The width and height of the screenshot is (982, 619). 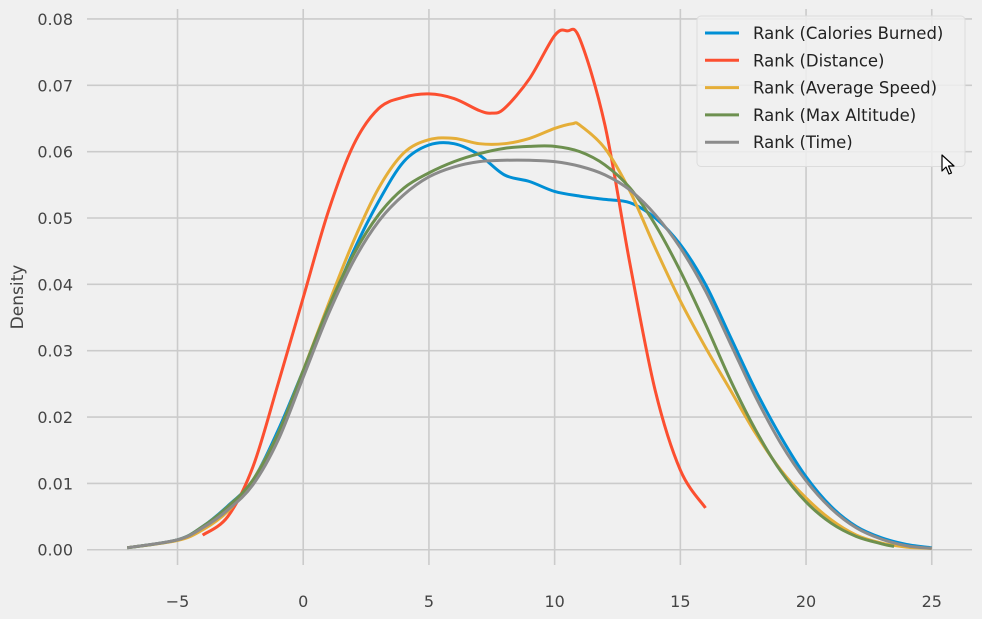 I want to click on legend-label: Rank (Average Speed), so click(x=845, y=88).